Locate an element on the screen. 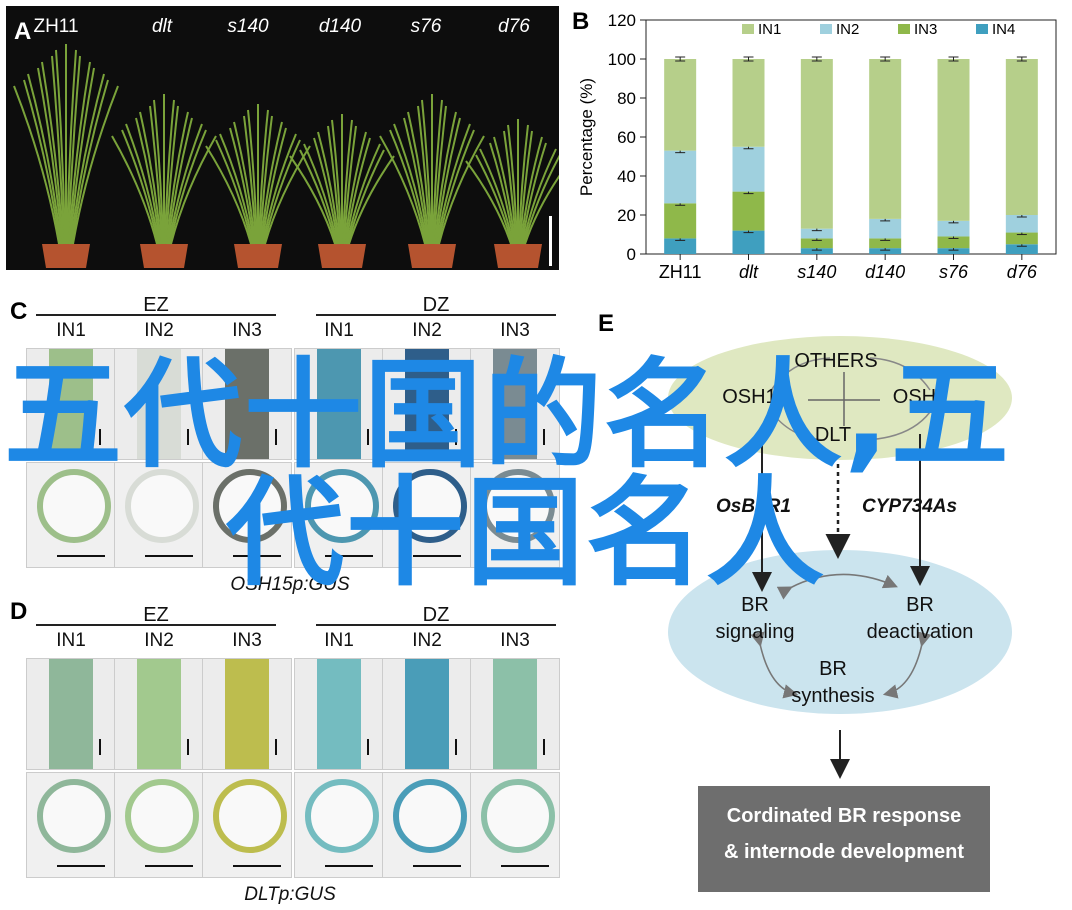 Image resolution: width=1072 pixels, height=910 pixels. complex-ellipse is located at coordinates (840, 398).